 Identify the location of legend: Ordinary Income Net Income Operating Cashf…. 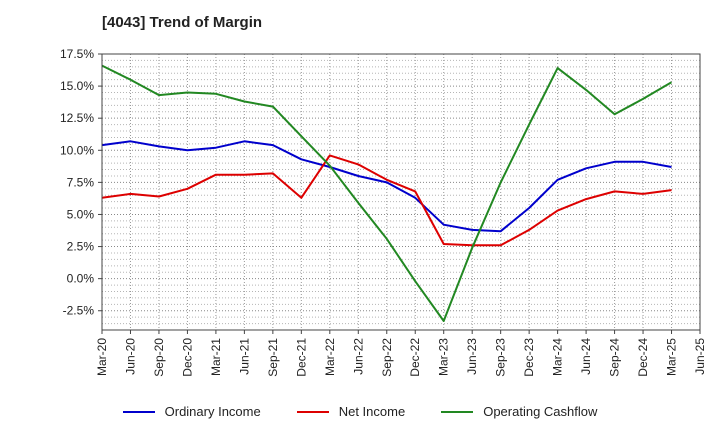
(360, 411).